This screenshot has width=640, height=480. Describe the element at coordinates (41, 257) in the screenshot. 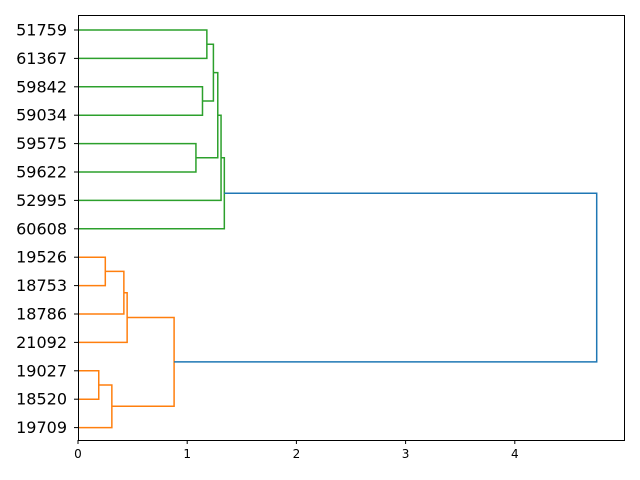

I see `leaf-label: 19526` at that location.